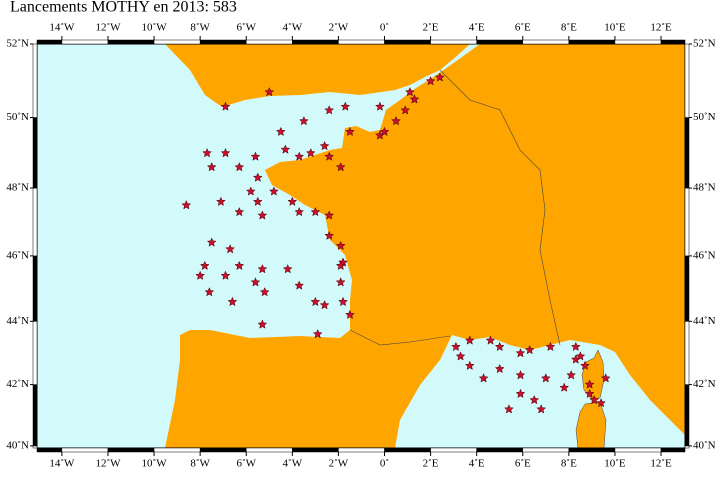  I want to click on lon-label: 14˚W, so click(62, 28).